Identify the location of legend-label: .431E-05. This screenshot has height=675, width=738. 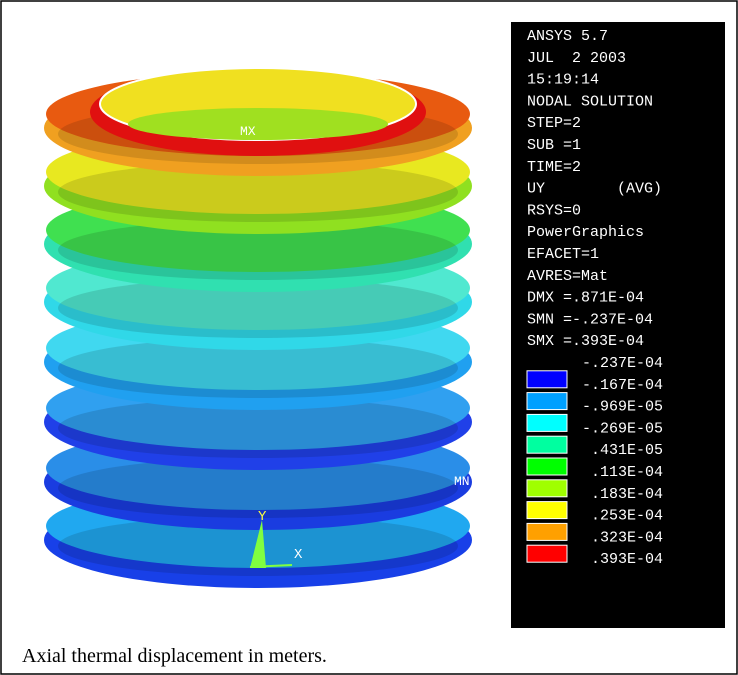
(627, 450).